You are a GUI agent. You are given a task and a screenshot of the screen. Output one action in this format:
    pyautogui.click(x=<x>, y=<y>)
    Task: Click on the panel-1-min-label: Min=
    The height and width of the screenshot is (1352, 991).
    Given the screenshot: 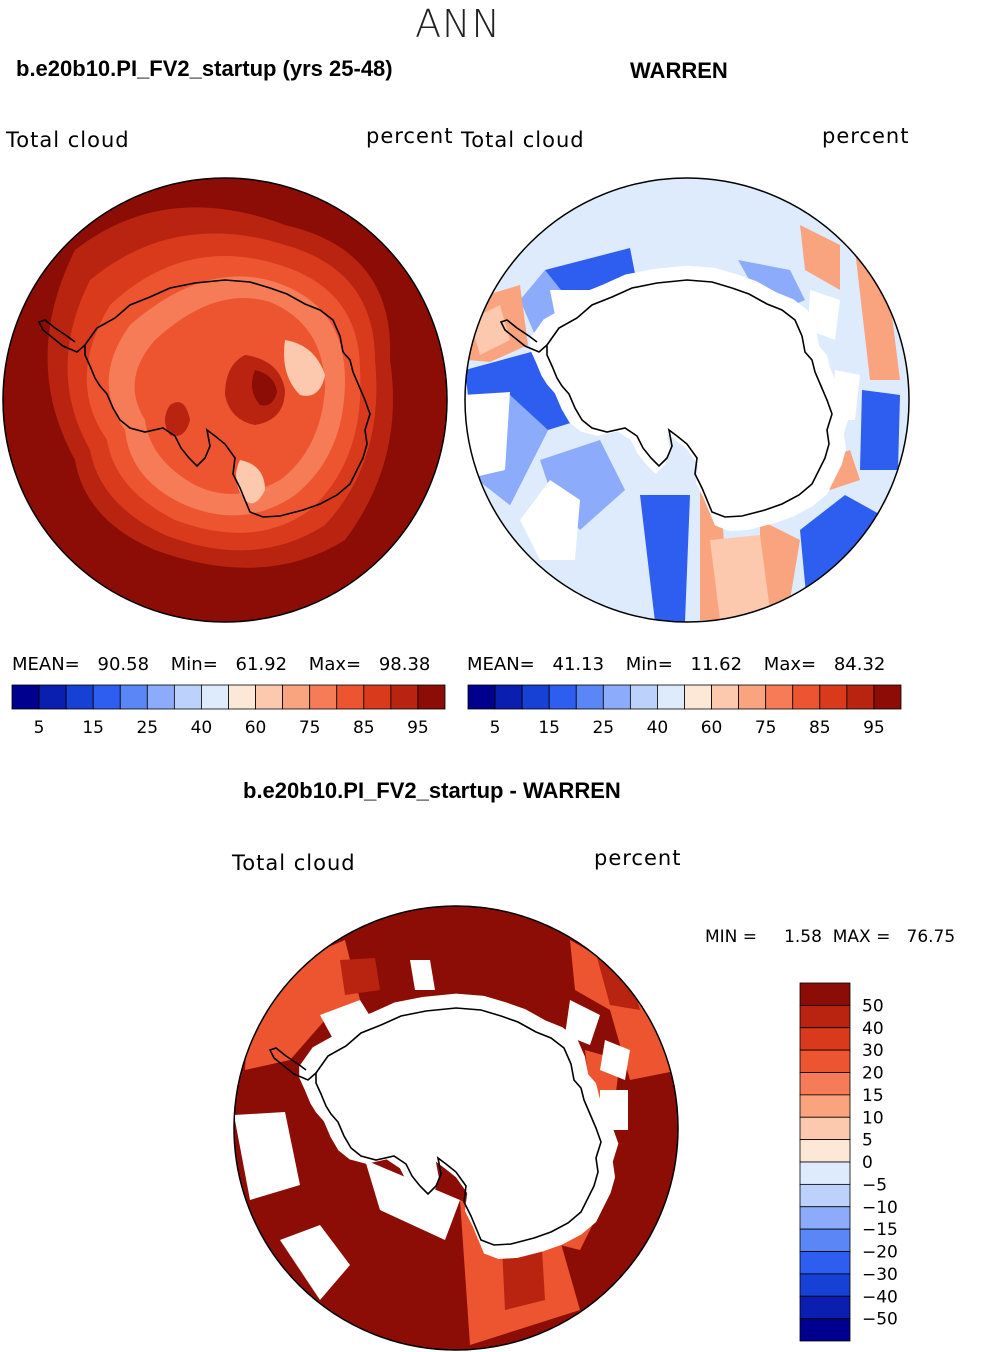 What is the action you would take?
    pyautogui.click(x=194, y=664)
    